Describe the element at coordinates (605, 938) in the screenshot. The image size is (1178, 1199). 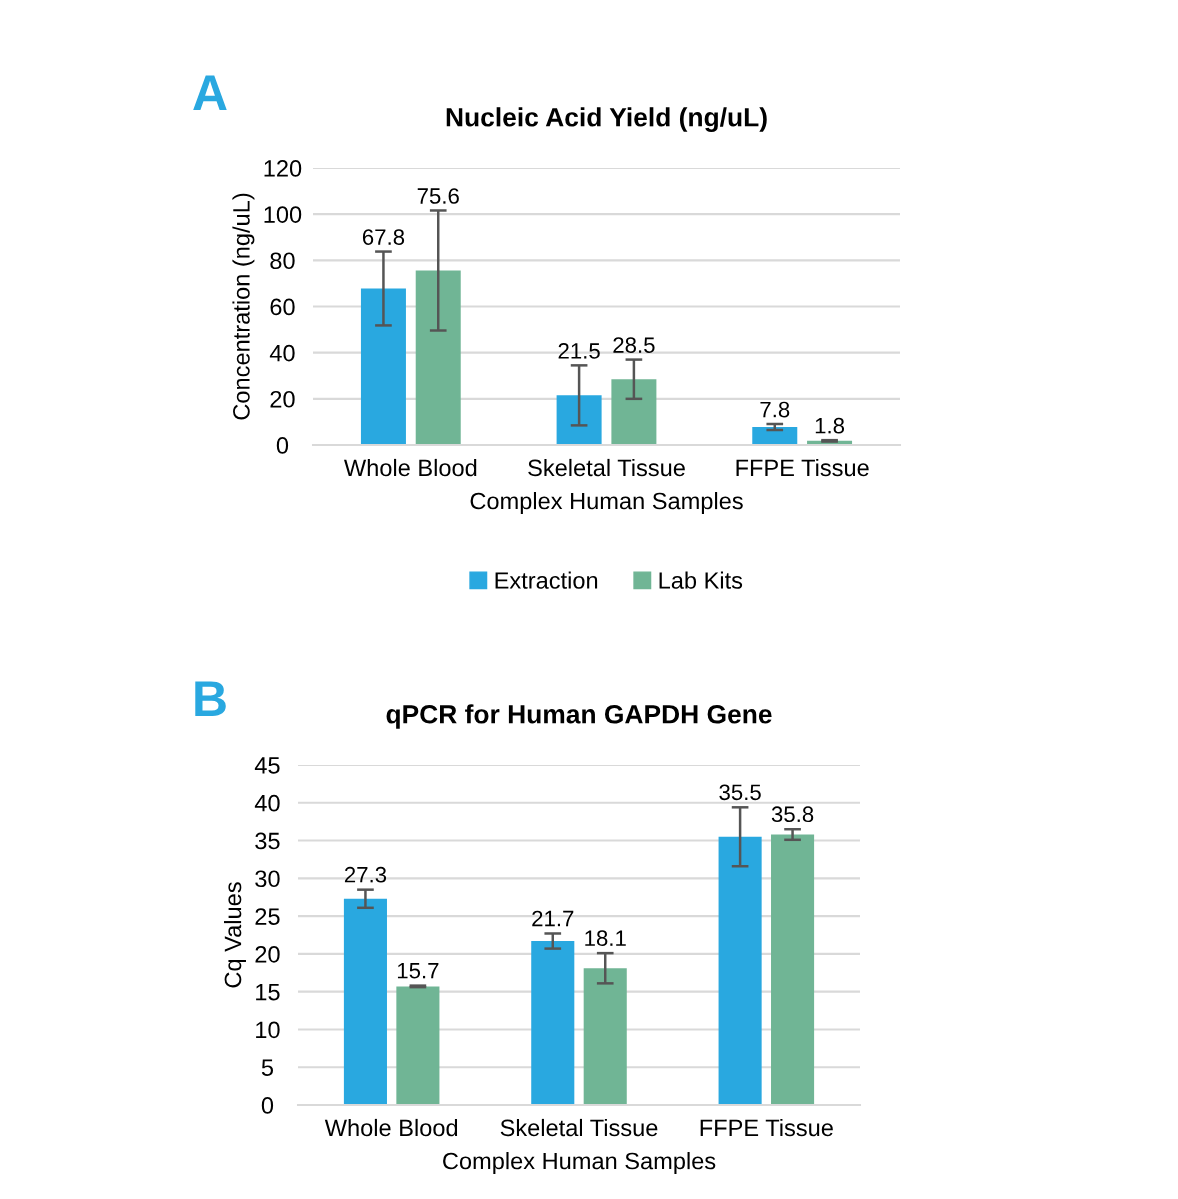
I see `data-label: 18.1` at that location.